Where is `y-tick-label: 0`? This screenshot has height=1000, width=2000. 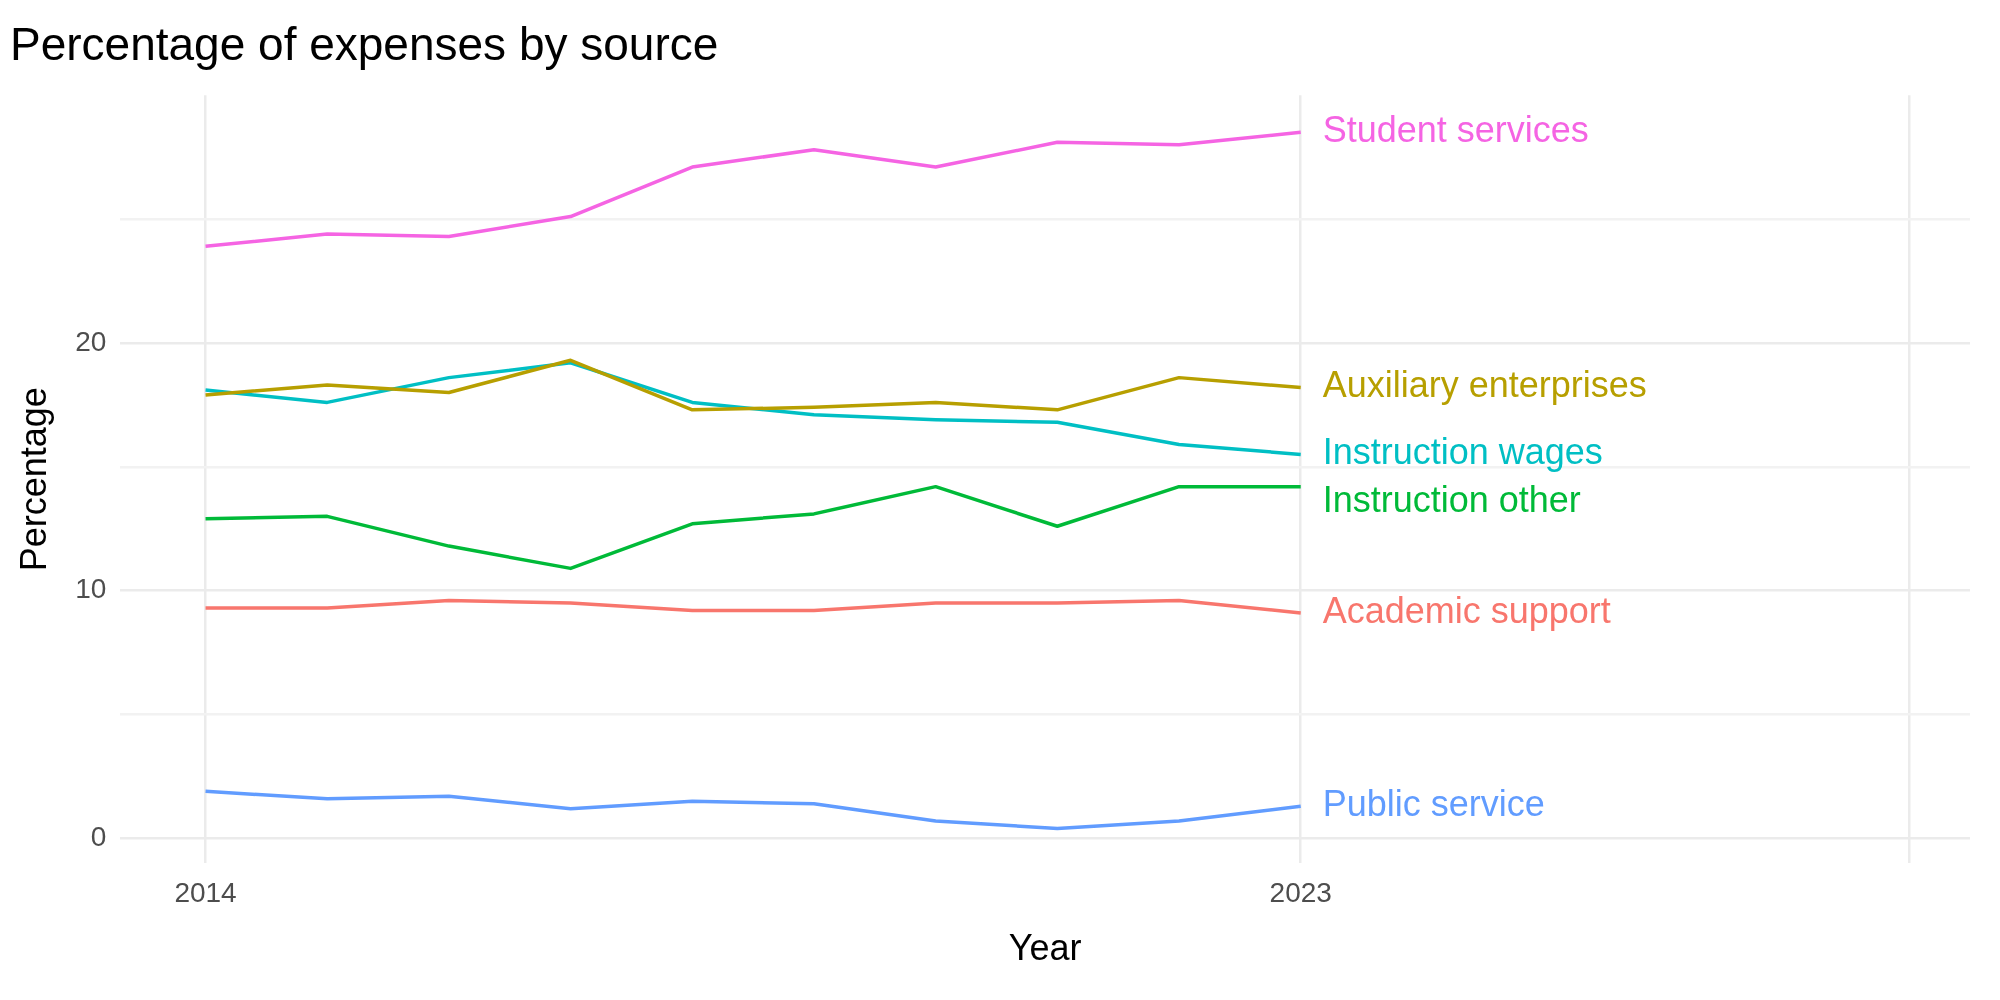 y-tick-label: 0 is located at coordinates (98, 837).